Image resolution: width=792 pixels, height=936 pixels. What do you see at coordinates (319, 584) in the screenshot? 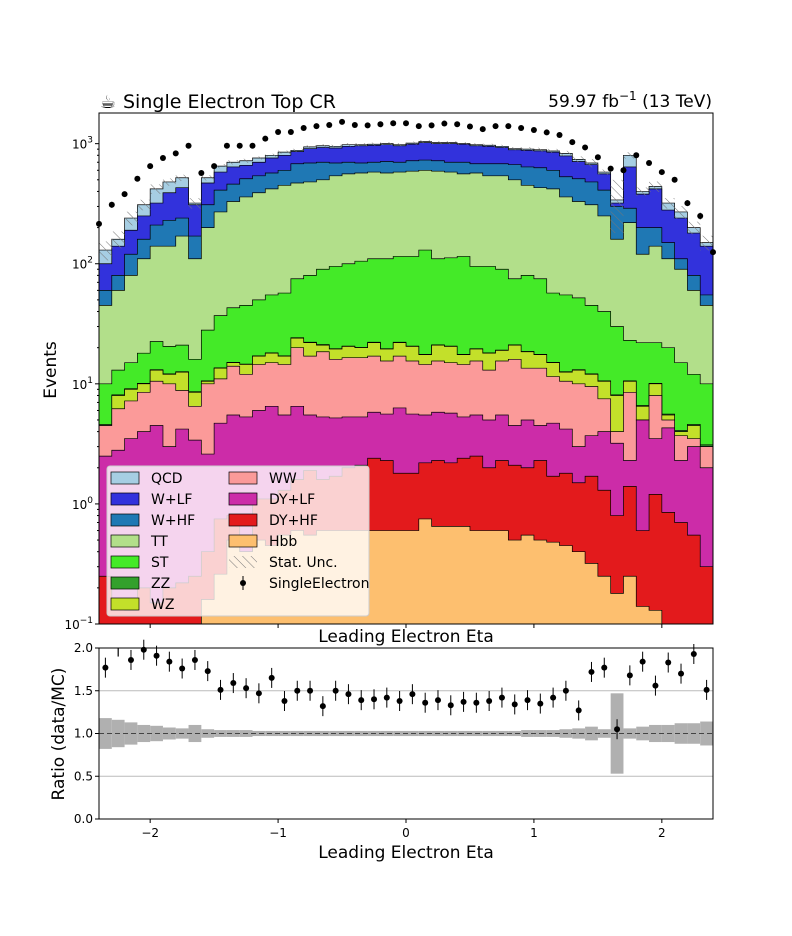
I see `legend-label-singleelectron: SingleElectron` at bounding box center [319, 584].